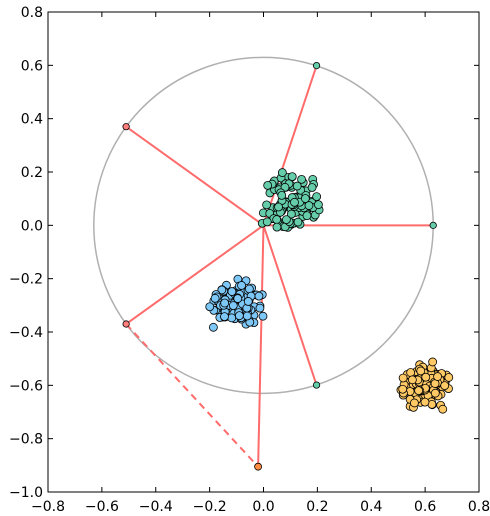 The image size is (490, 516). What do you see at coordinates (371, 507) in the screenshot?
I see `x-tick-label: 0.4` at bounding box center [371, 507].